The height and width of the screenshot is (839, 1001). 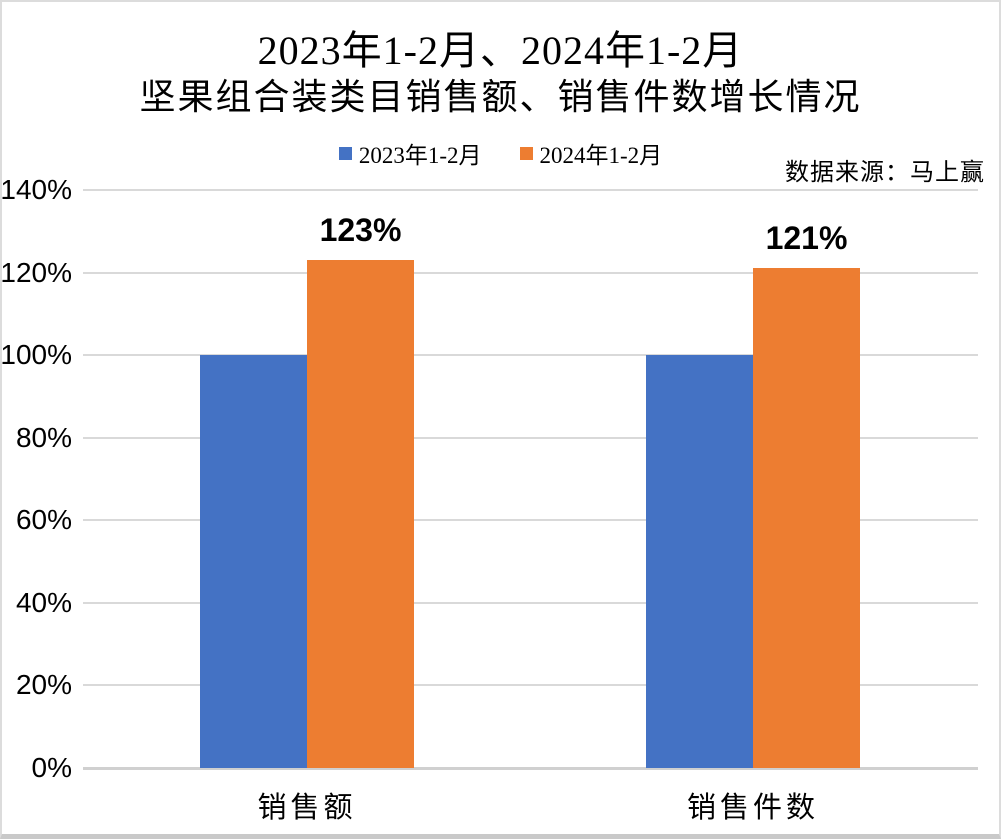 I want to click on bar-销售额-2023年1-2月, so click(x=253, y=561).